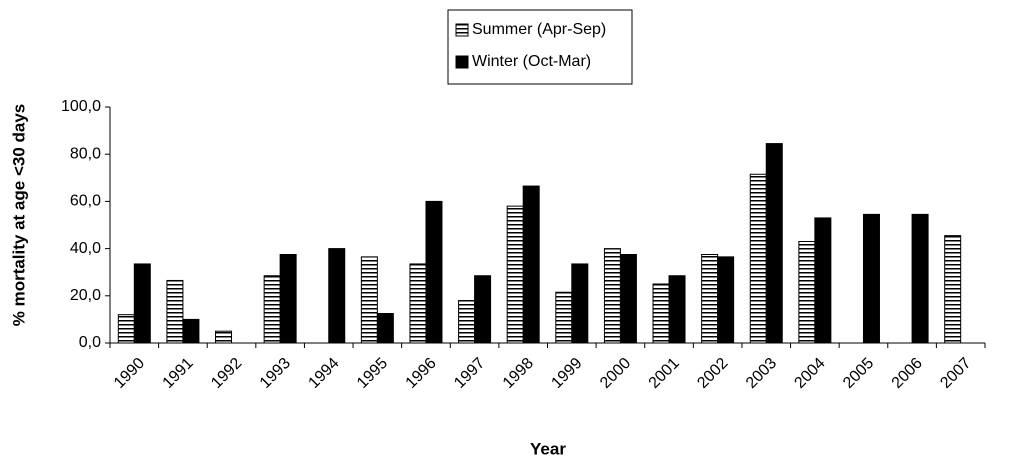 The height and width of the screenshot is (464, 1013). I want to click on x-axis-label: Year, so click(548, 448).